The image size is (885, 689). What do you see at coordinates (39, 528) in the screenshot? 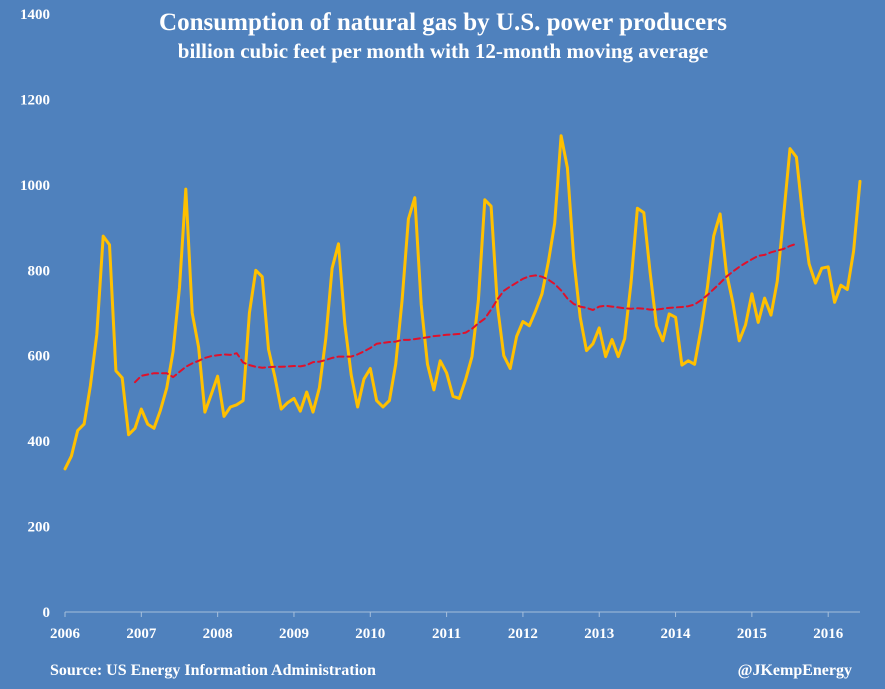
I see `y-tick-label: 200` at bounding box center [39, 528].